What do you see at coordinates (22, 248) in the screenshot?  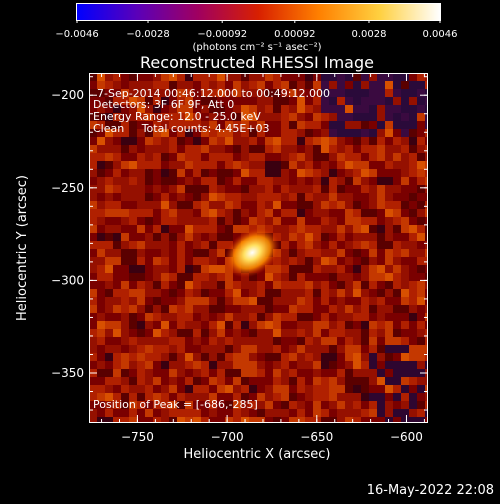 I see `y-axis-label: Heliocentric Y (arcsec)` at bounding box center [22, 248].